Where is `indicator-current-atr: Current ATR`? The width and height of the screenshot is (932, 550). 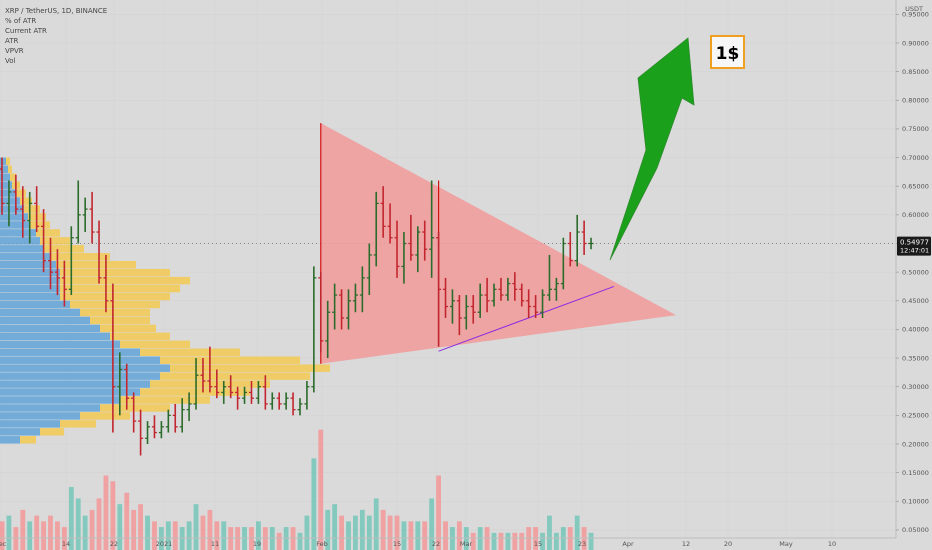
indicator-current-atr: Current ATR is located at coordinates (26, 31).